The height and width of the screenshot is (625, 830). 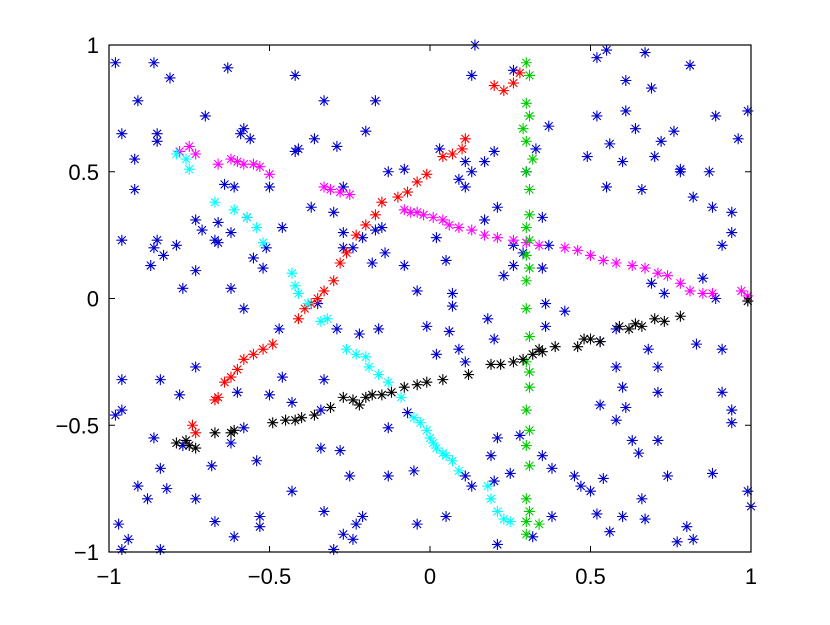 I want to click on x-tick-label: −0.5, so click(x=269, y=576).